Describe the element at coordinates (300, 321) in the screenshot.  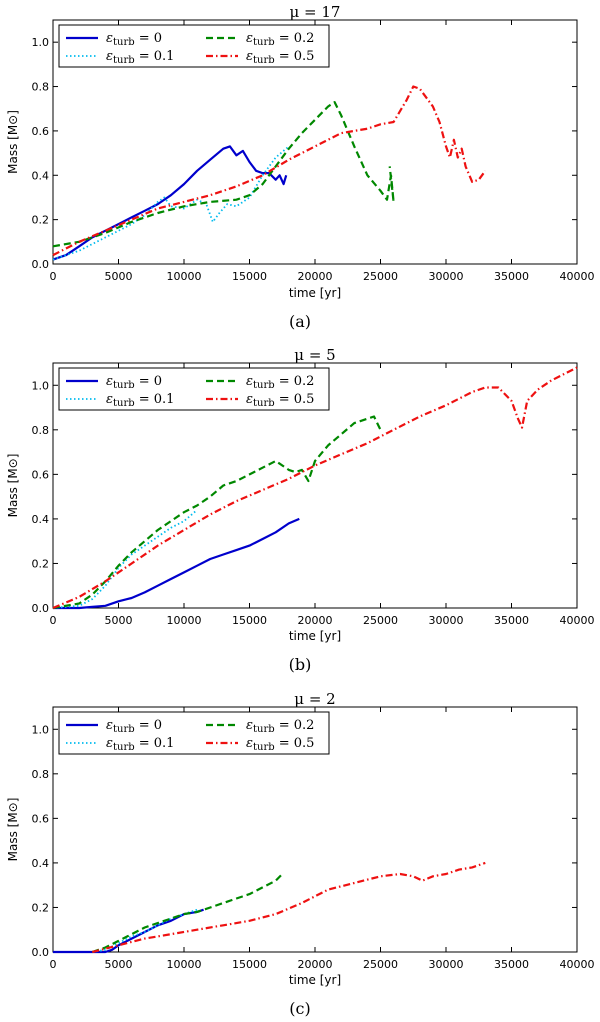
I see `panel-caption: (a)` at that location.